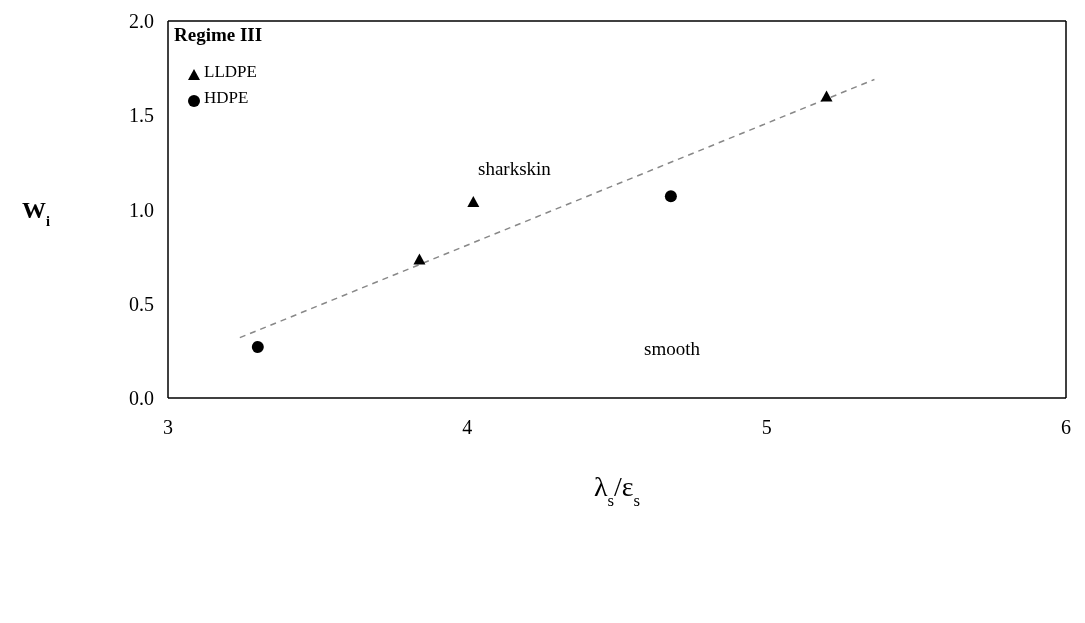  Describe the element at coordinates (36, 212) in the screenshot. I see `y-axis-title: W$_{i}$` at that location.